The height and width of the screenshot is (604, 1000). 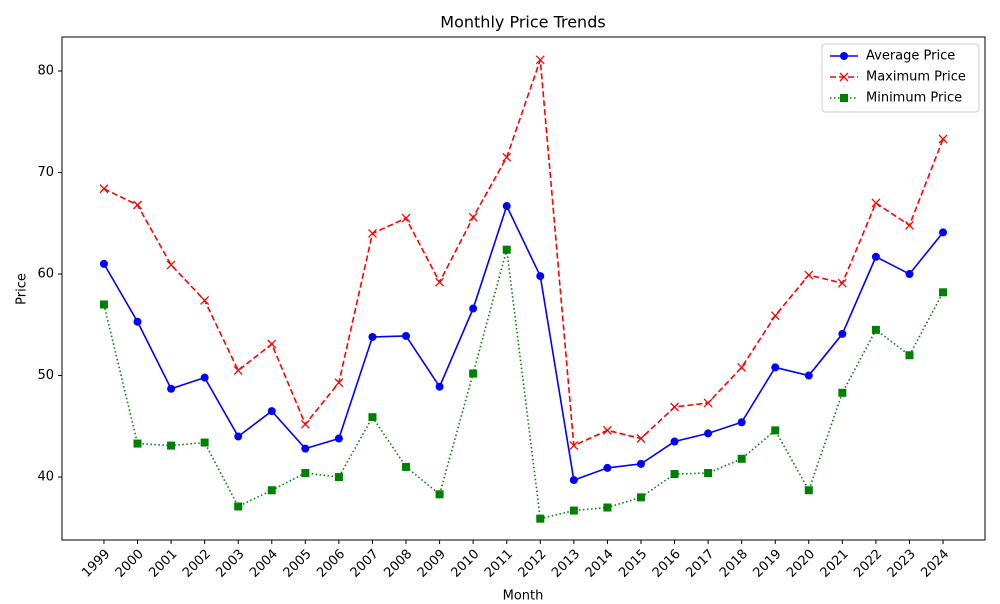 I want to click on x-tick-label: 2022, so click(x=868, y=564).